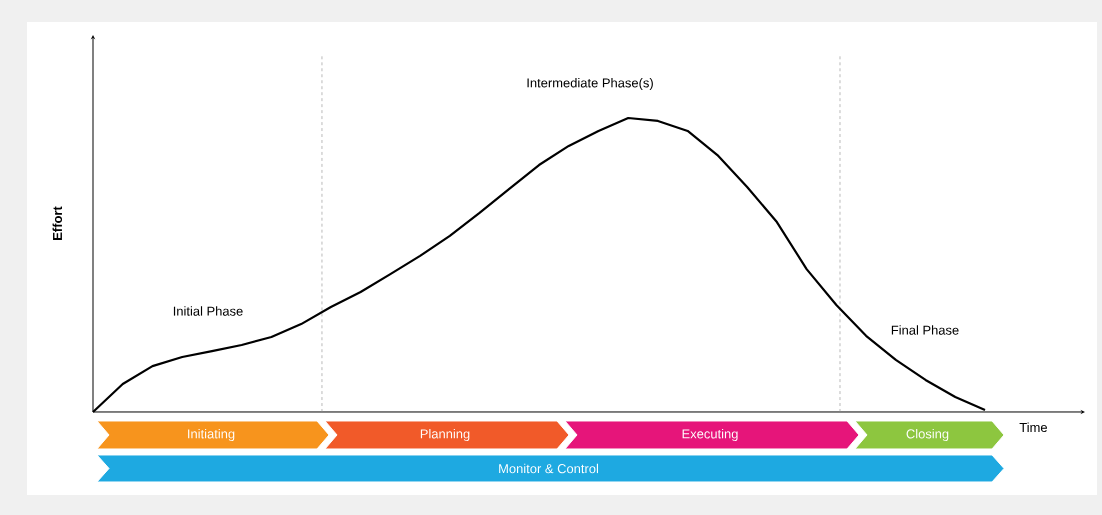 The width and height of the screenshot is (1102, 515). I want to click on category-label: Initiating, so click(211, 435).